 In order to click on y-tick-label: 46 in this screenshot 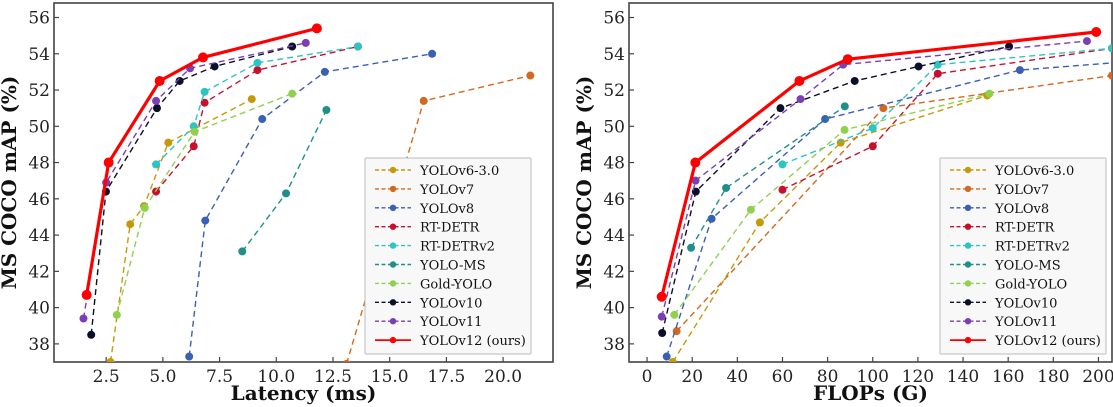, I will do `click(614, 200)`.